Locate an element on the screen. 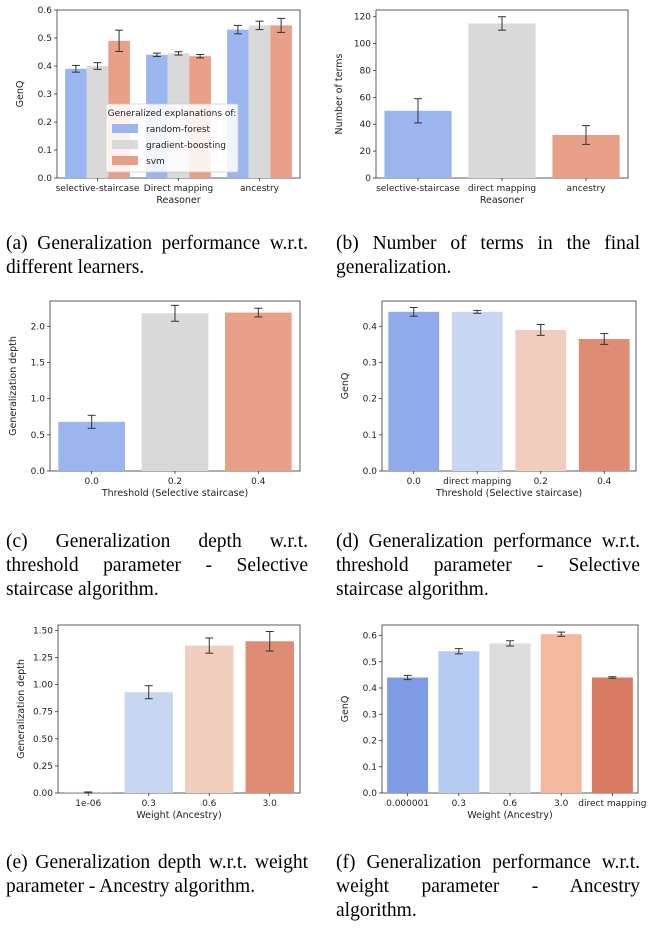 This screenshot has height=929, width=652. y-tick-label: 120 is located at coordinates (362, 18).